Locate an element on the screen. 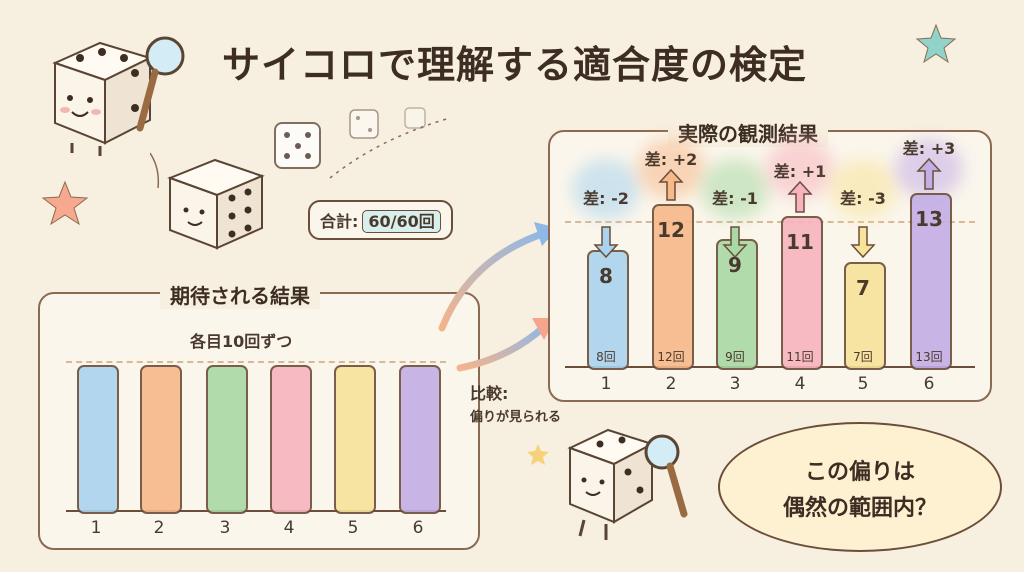 The width and height of the screenshot is (1024, 572). bar-count-label: 9回 is located at coordinates (735, 357).